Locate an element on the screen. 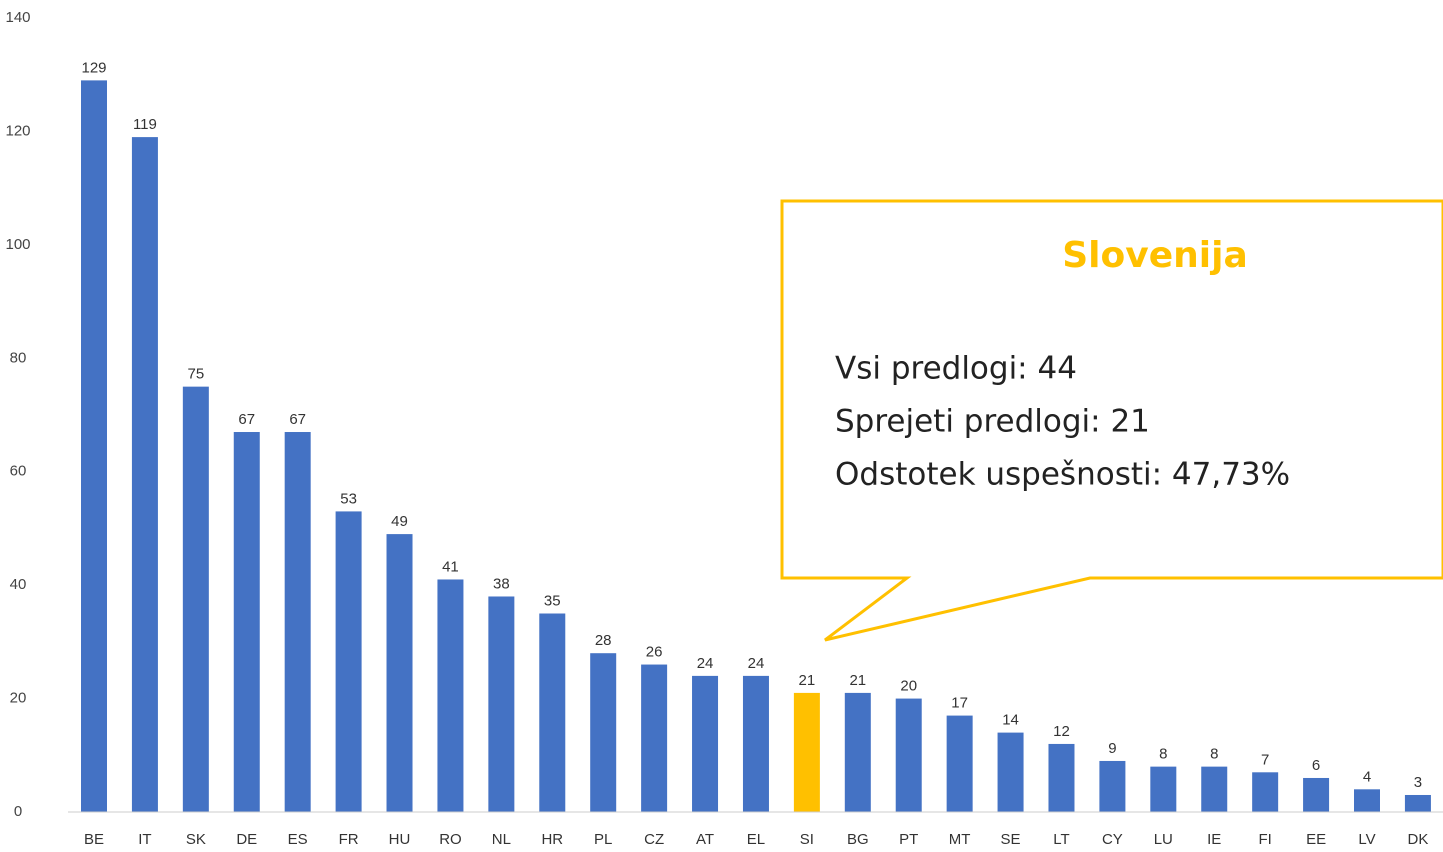 The image size is (1443, 852). value-label: 129 is located at coordinates (93, 67).